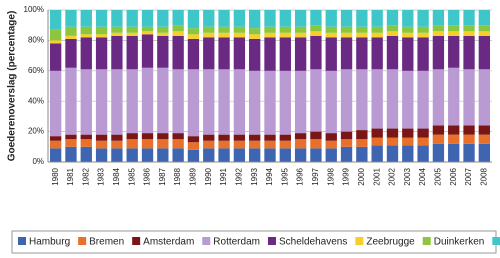  I want to click on x-tick-label: 1980, so click(55, 176).